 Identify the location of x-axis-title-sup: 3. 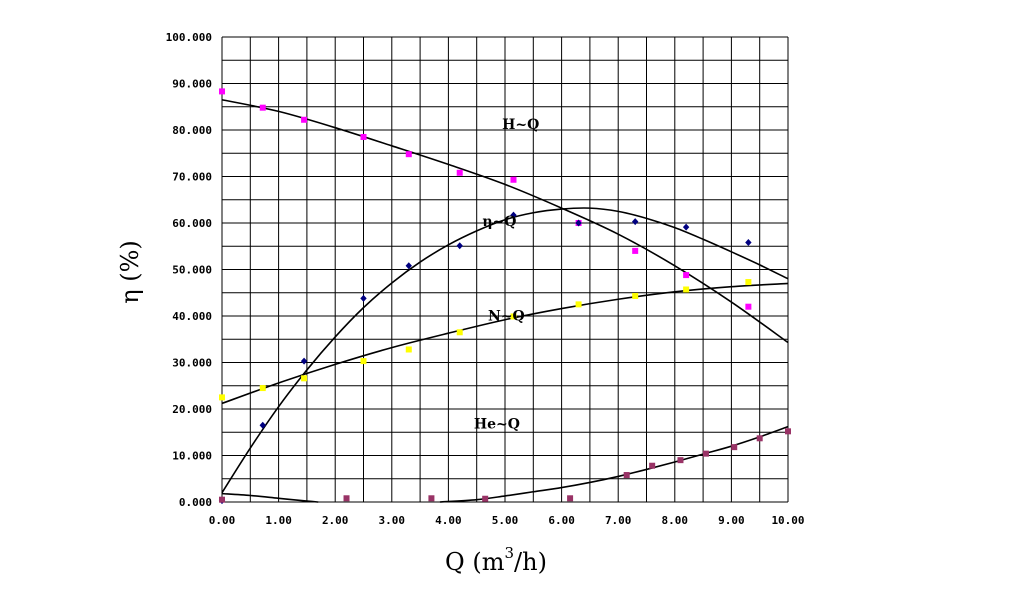
(509, 553).